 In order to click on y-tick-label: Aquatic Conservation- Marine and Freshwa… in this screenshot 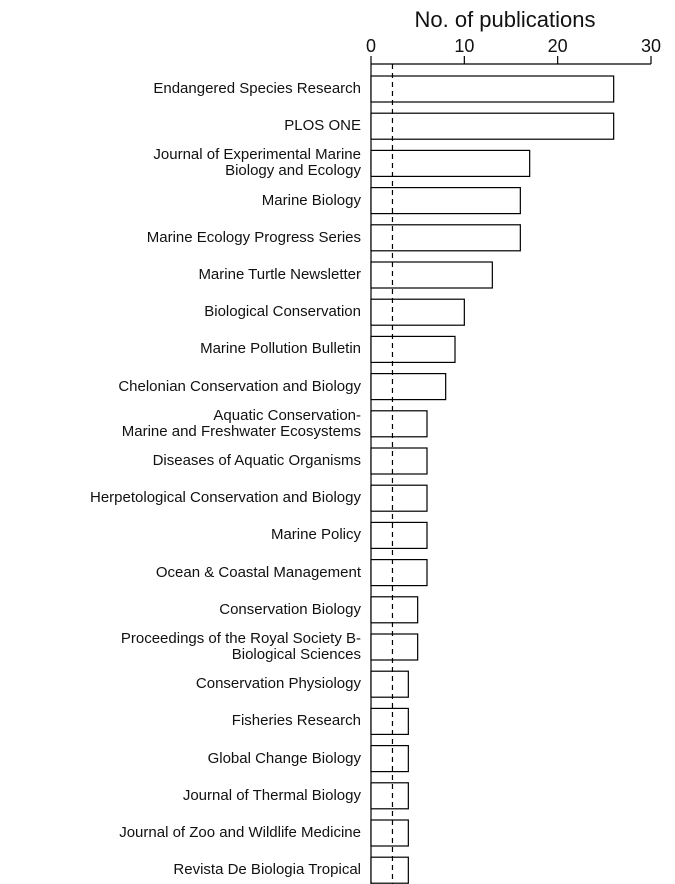, I will do `click(241, 423)`.